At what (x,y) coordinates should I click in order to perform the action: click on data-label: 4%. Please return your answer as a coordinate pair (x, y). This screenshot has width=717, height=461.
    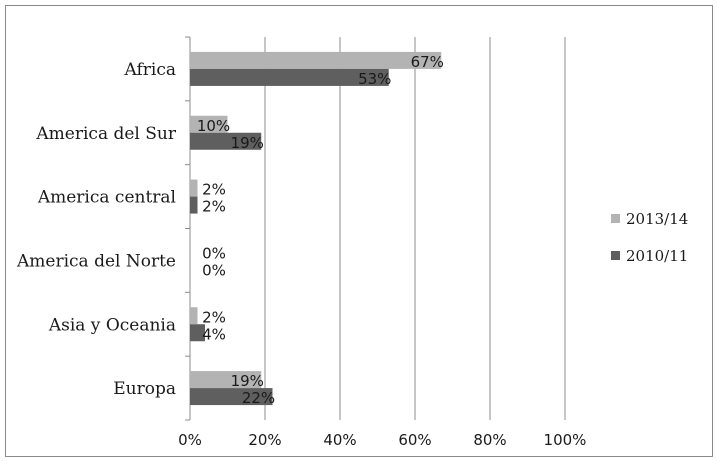
    Looking at the image, I should click on (214, 334).